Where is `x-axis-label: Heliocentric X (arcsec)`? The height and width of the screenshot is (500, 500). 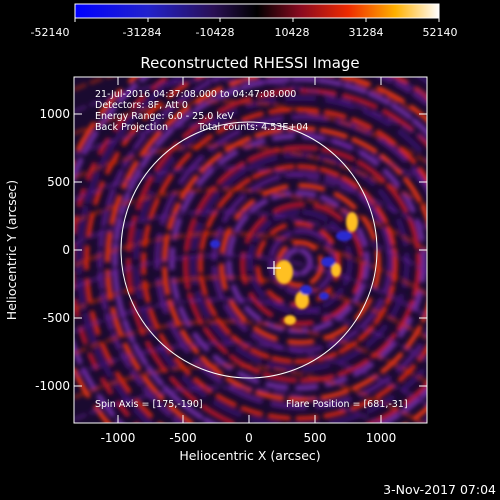 x-axis-label: Heliocentric X (arcsec) is located at coordinates (249, 455).